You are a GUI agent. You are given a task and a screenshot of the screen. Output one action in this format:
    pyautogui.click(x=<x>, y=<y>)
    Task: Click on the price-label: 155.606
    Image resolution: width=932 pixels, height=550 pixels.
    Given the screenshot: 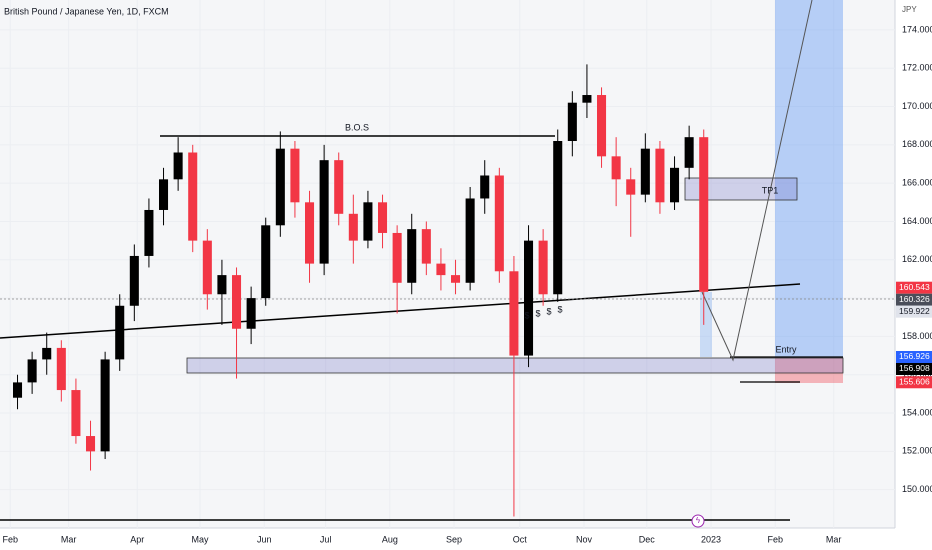 What is the action you would take?
    pyautogui.click(x=914, y=382)
    